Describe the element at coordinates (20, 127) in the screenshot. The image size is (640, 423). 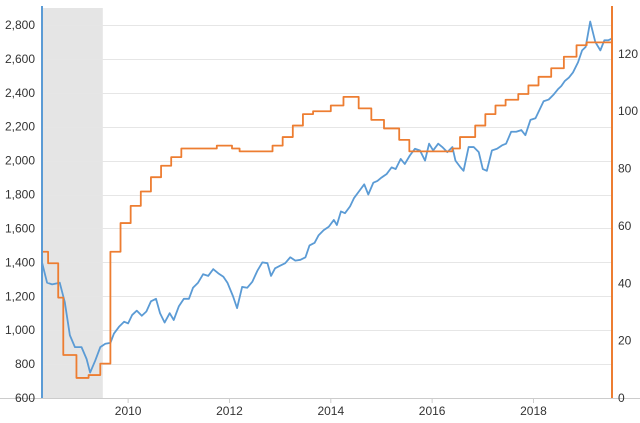
I see `left-y-tick-label: 2,200` at that location.